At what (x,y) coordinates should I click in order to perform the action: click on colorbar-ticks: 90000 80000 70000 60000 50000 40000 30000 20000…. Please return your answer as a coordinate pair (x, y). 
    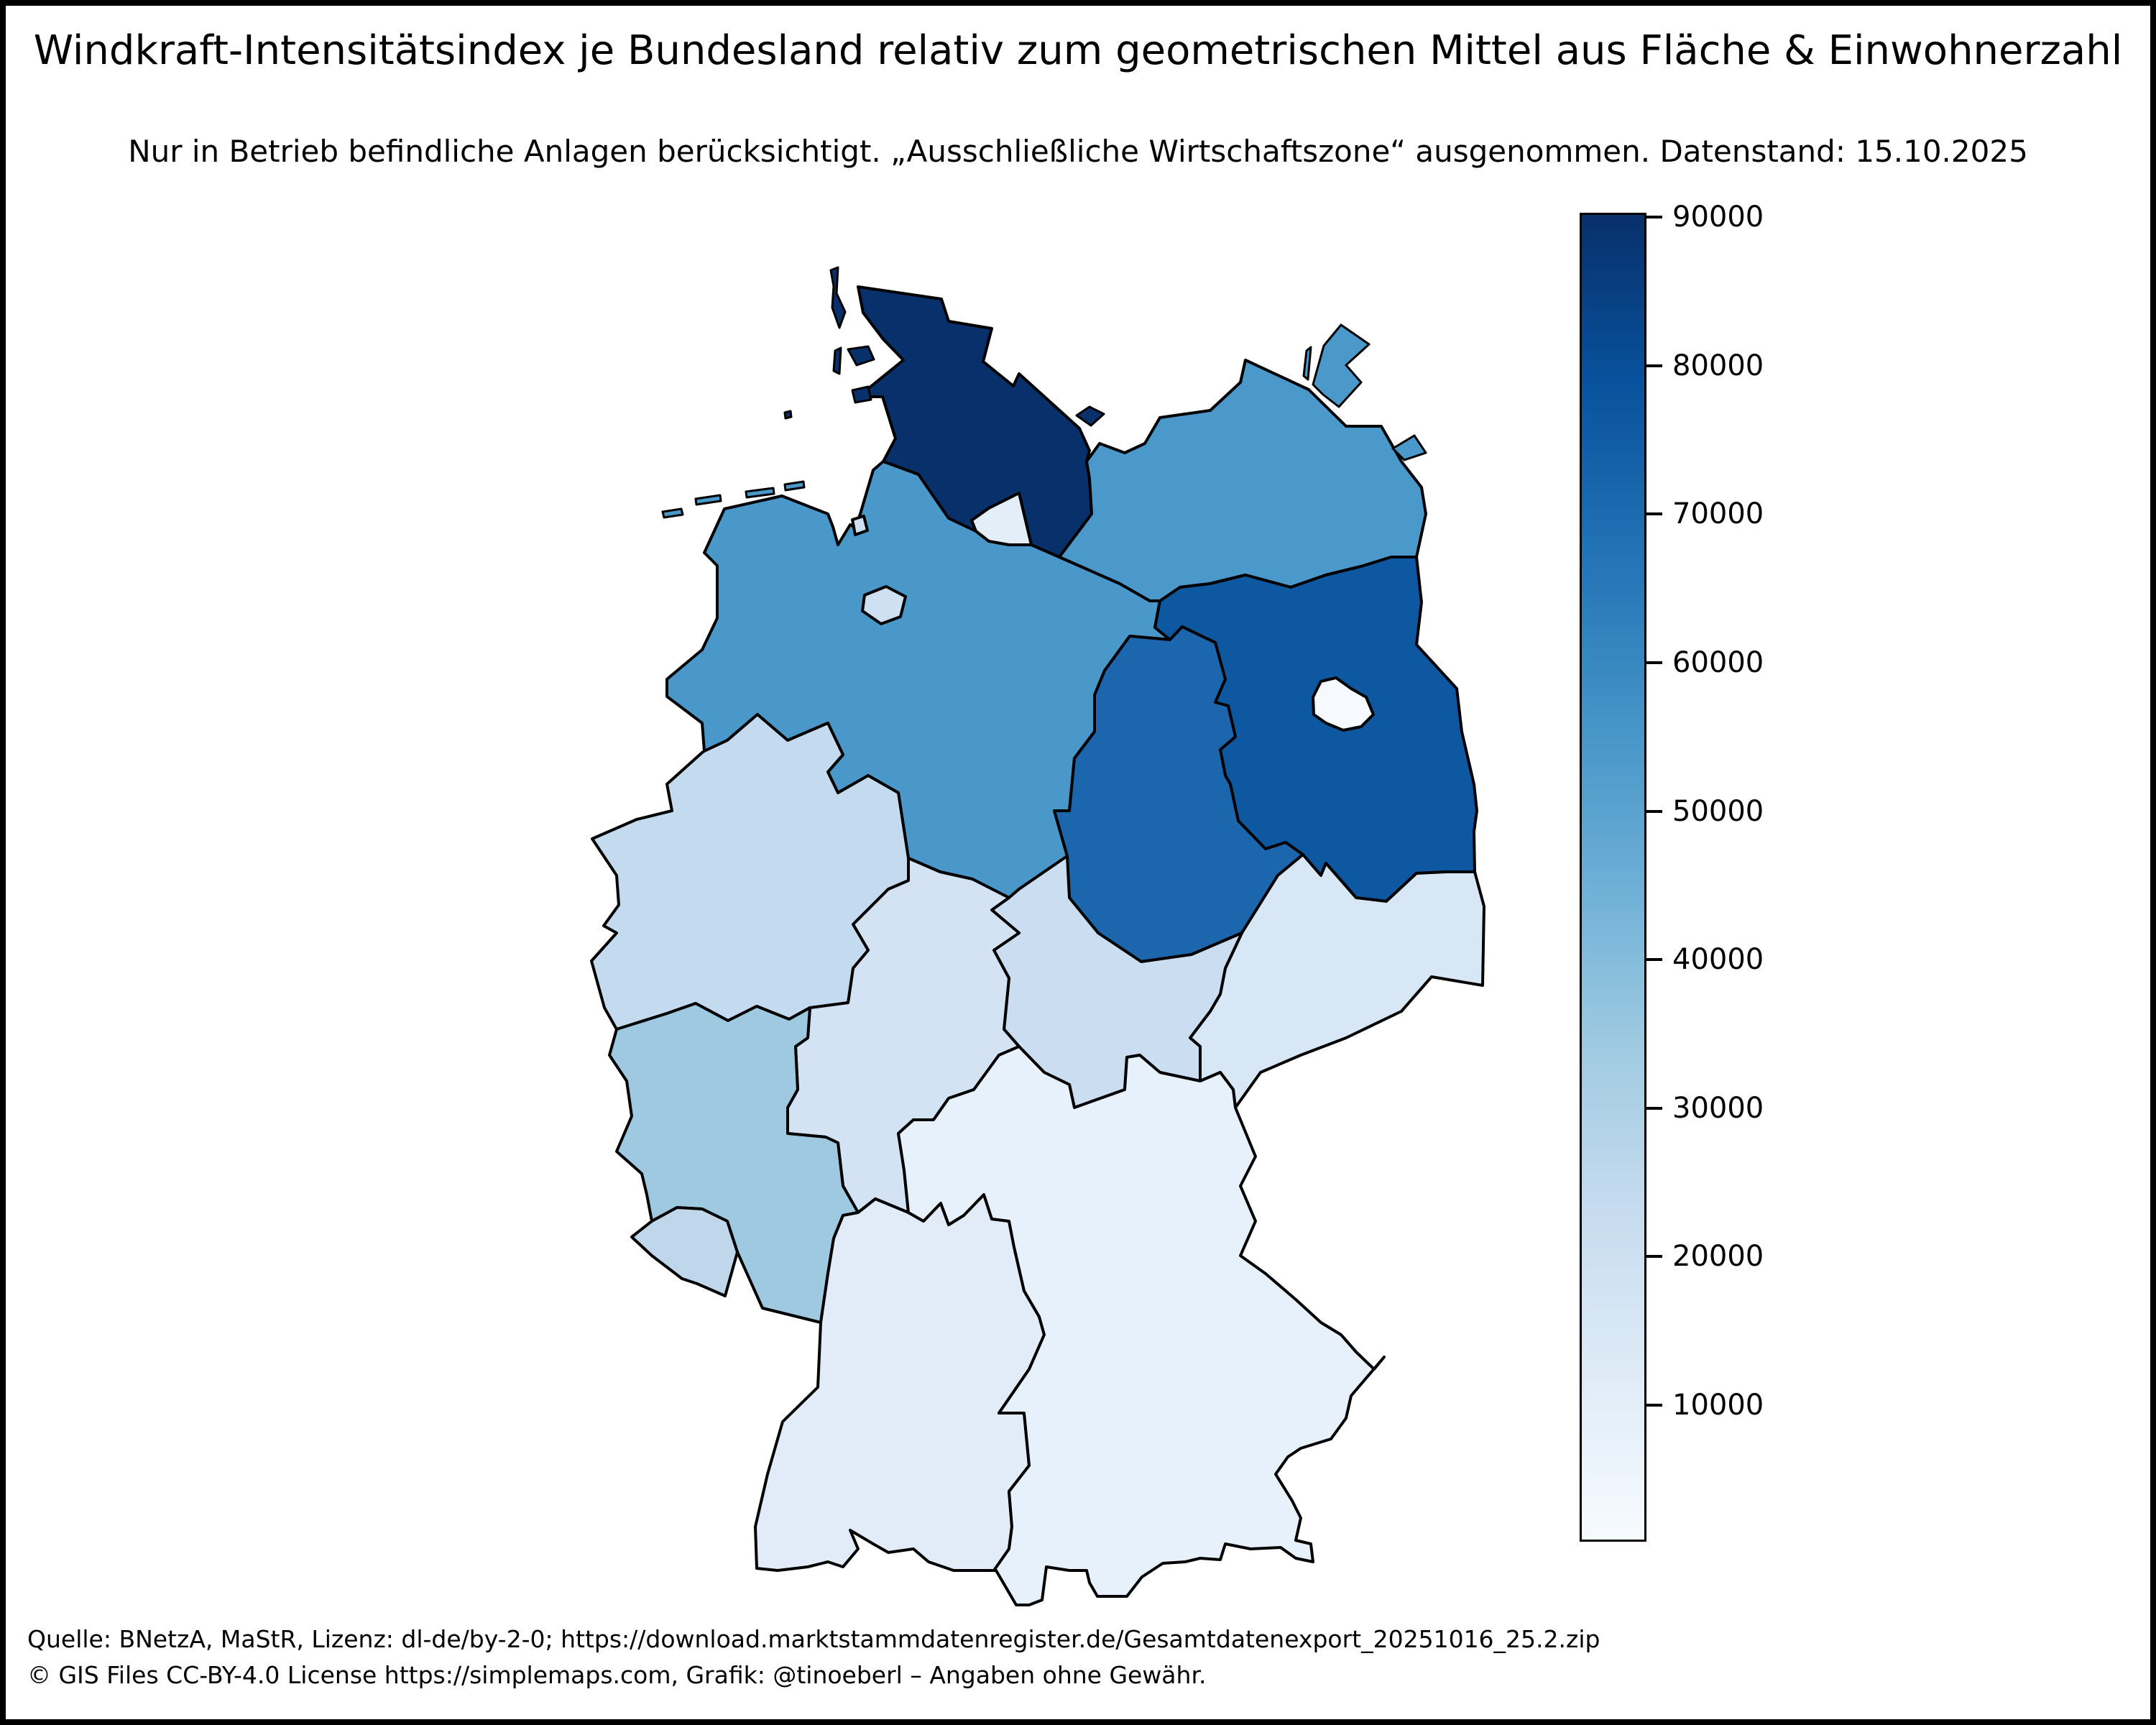
    Looking at the image, I should click on (1776, 871).